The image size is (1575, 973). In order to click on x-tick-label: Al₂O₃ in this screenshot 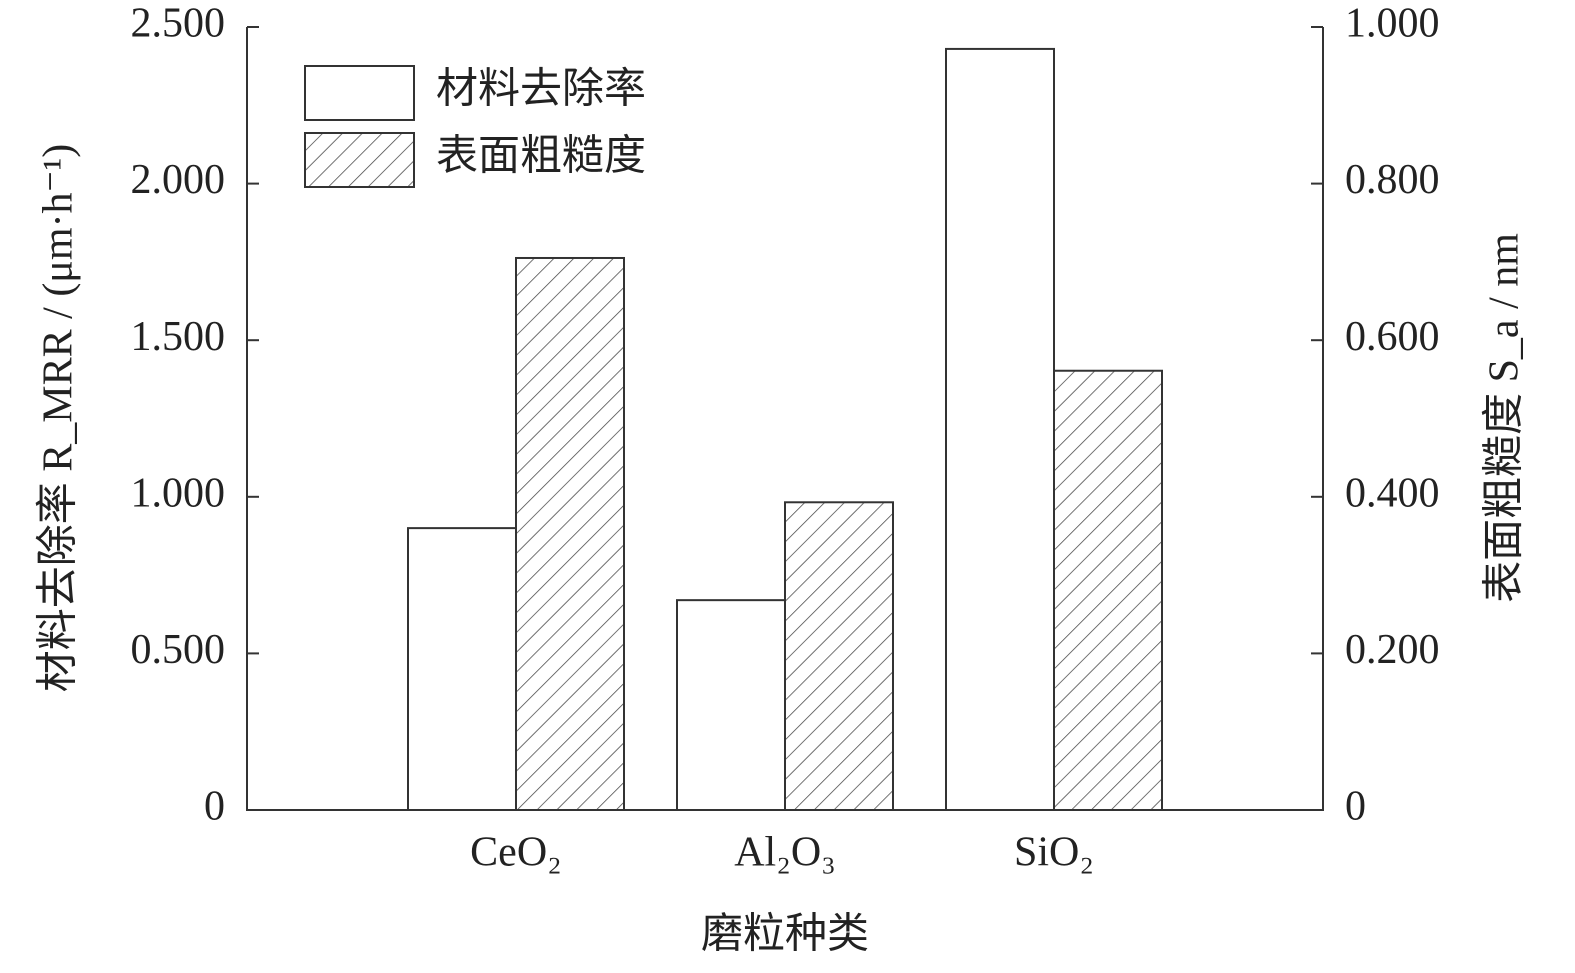, I will do `click(785, 853)`.